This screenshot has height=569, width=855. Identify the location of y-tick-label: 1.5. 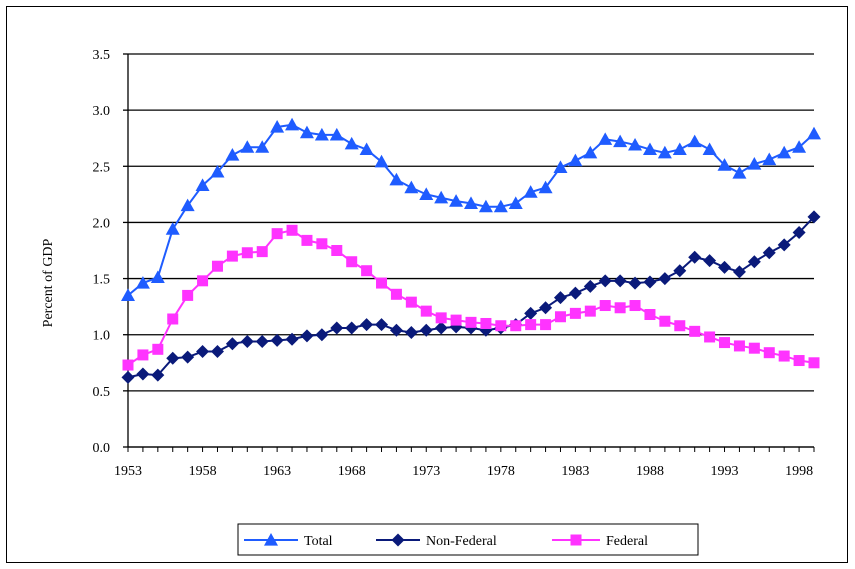
(102, 280).